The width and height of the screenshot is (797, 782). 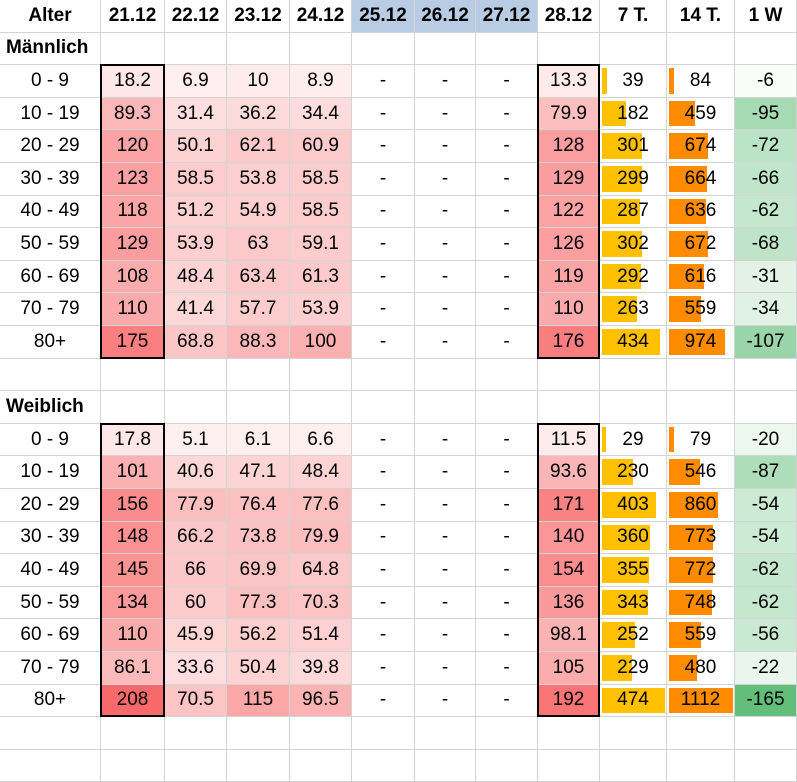 I want to click on seven-day-cell: 39, so click(x=633, y=81).